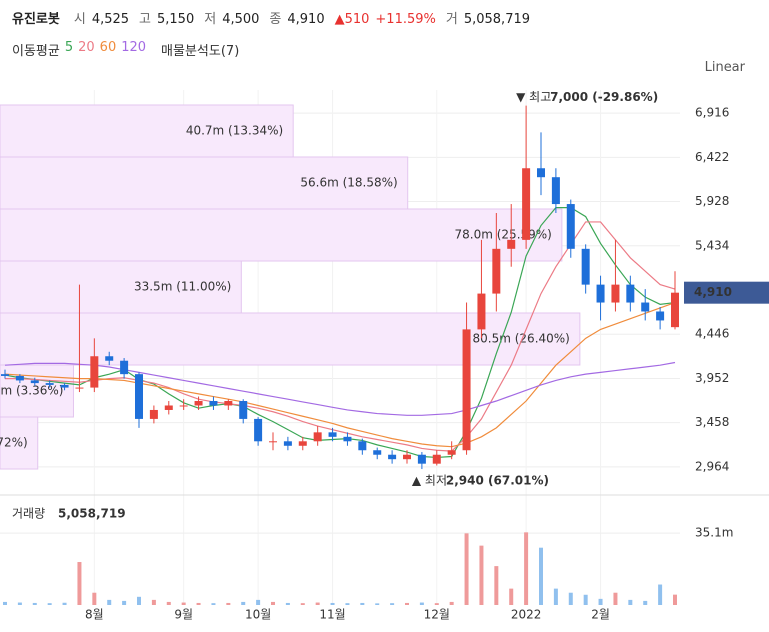 The image size is (769, 632). What do you see at coordinates (497, 19) in the screenshot?
I see `volume-value: 5,058,719` at bounding box center [497, 19].